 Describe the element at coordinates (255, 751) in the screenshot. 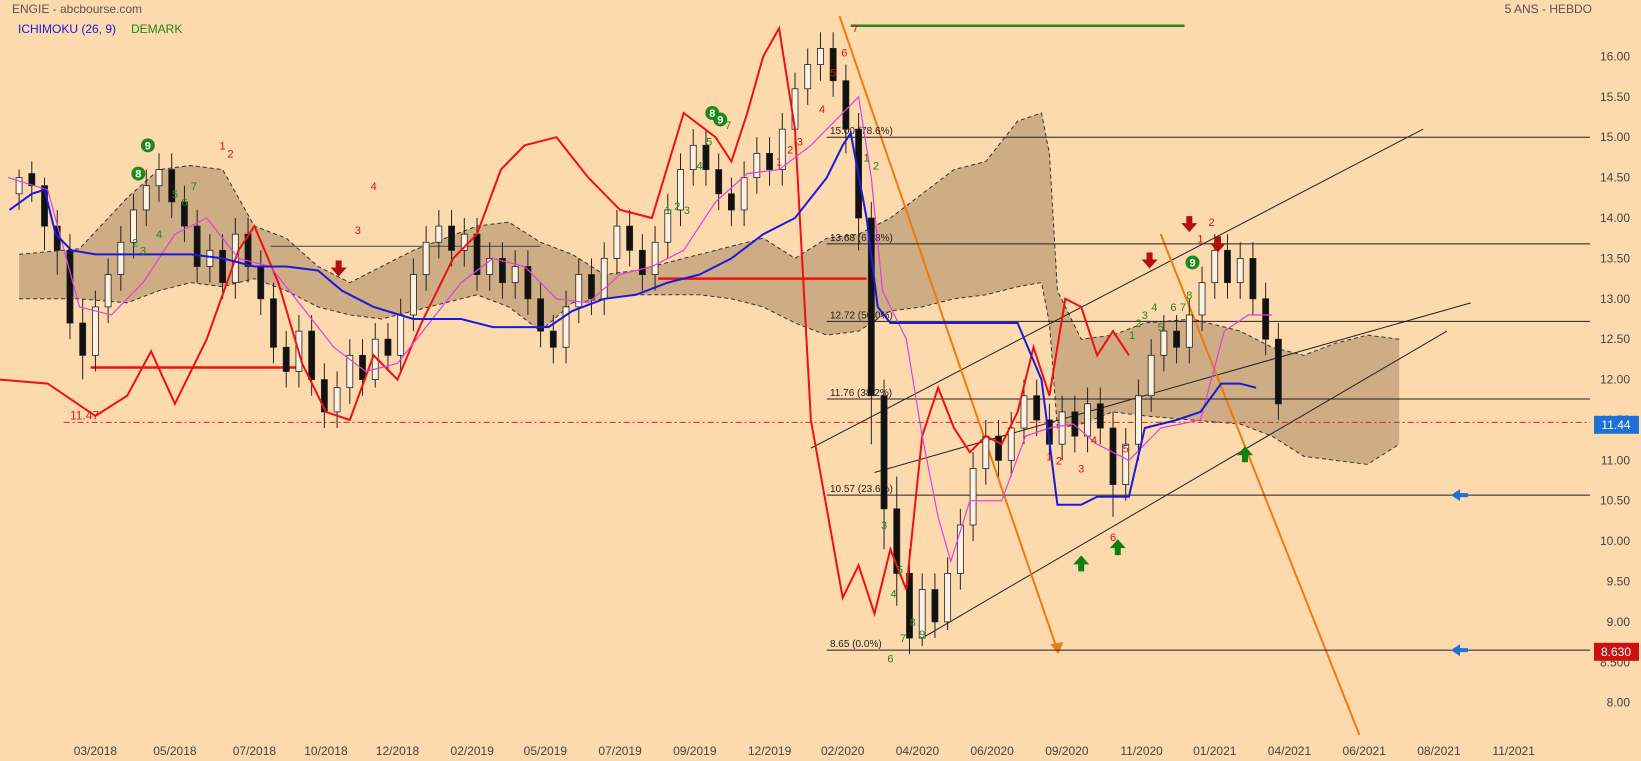

I see `x-tick-label: 07/2018` at that location.